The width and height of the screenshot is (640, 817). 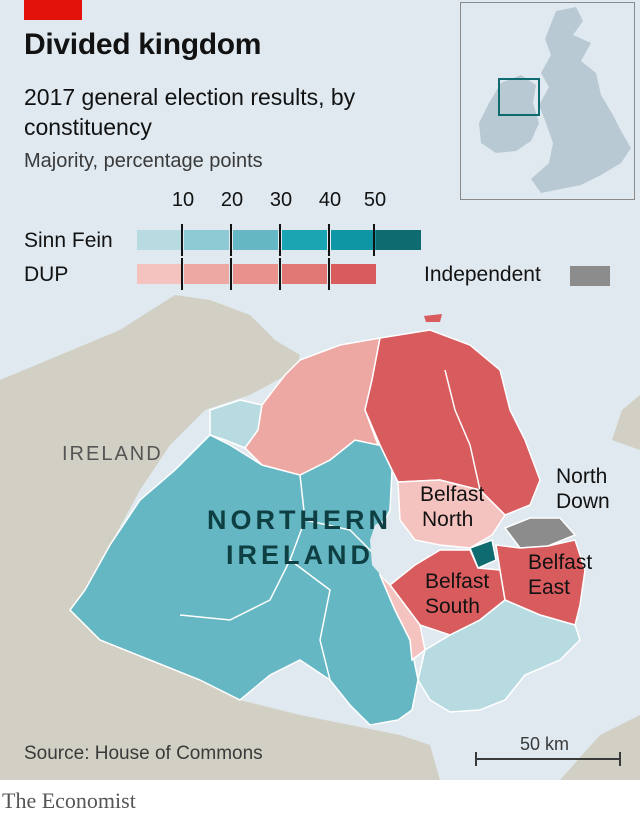 What do you see at coordinates (112, 454) in the screenshot?
I see `map-label-ireland: IRELAND` at bounding box center [112, 454].